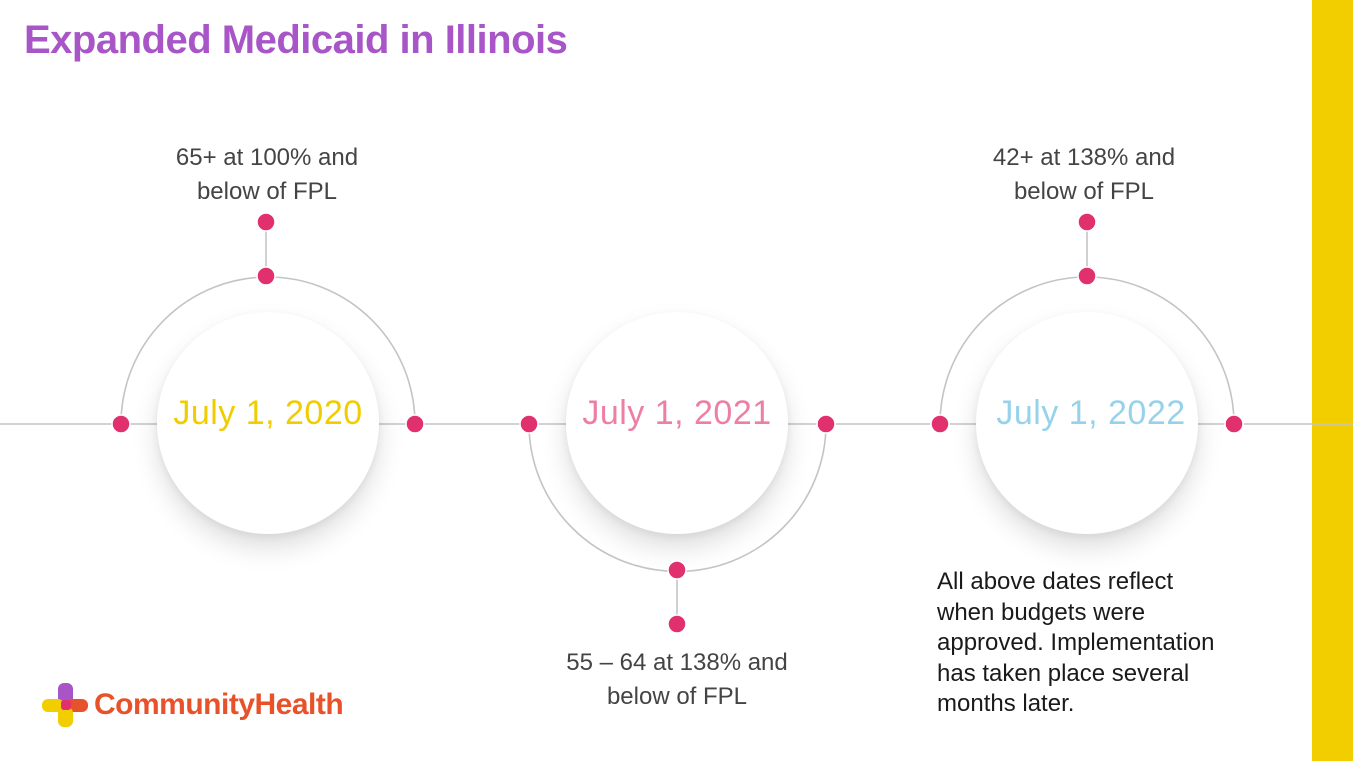  I want to click on date-circle-2022, so click(1087, 423).